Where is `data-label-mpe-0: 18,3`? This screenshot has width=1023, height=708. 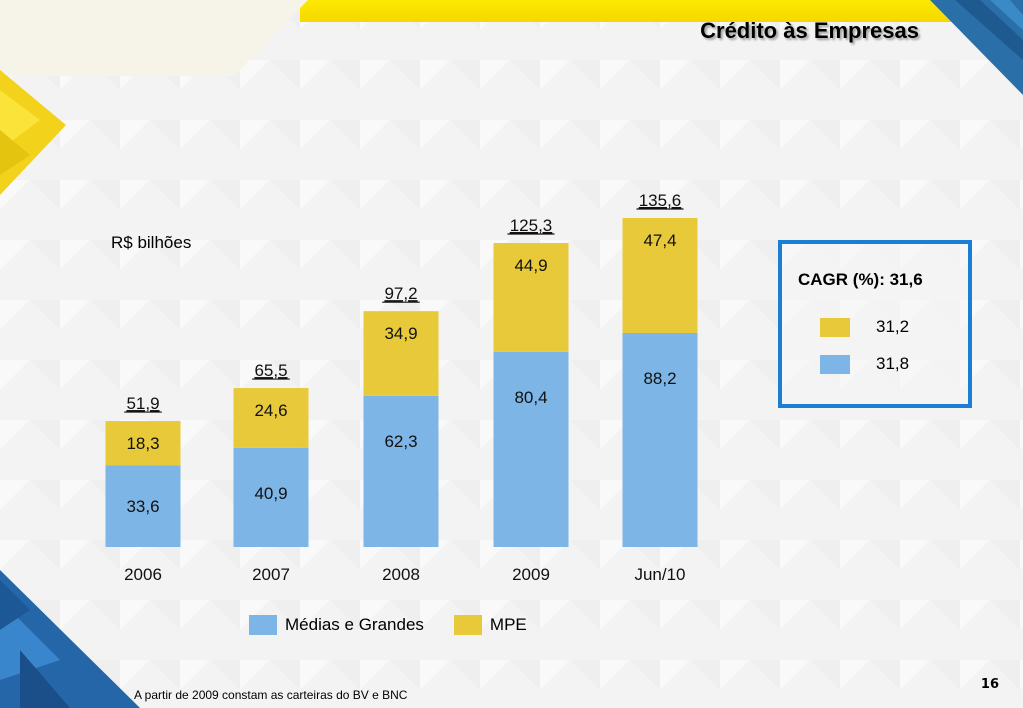
data-label-mpe-0: 18,3 is located at coordinates (142, 443).